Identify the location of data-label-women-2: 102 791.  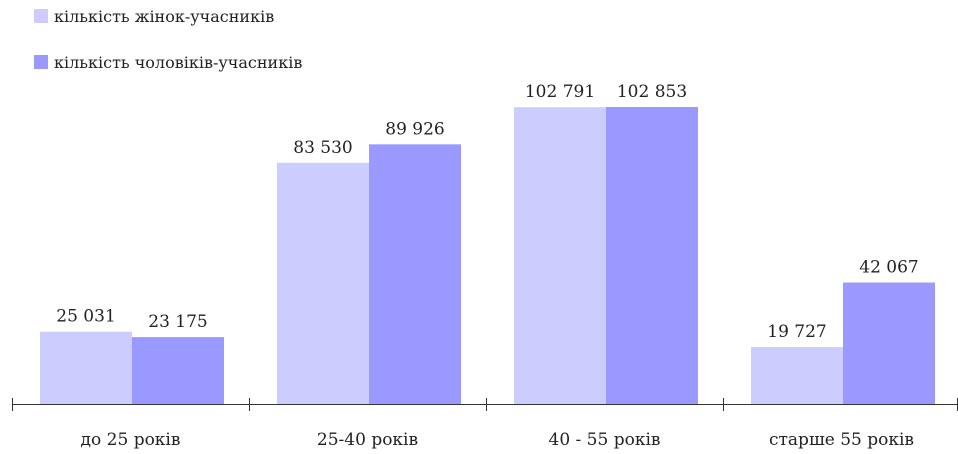
(560, 92).